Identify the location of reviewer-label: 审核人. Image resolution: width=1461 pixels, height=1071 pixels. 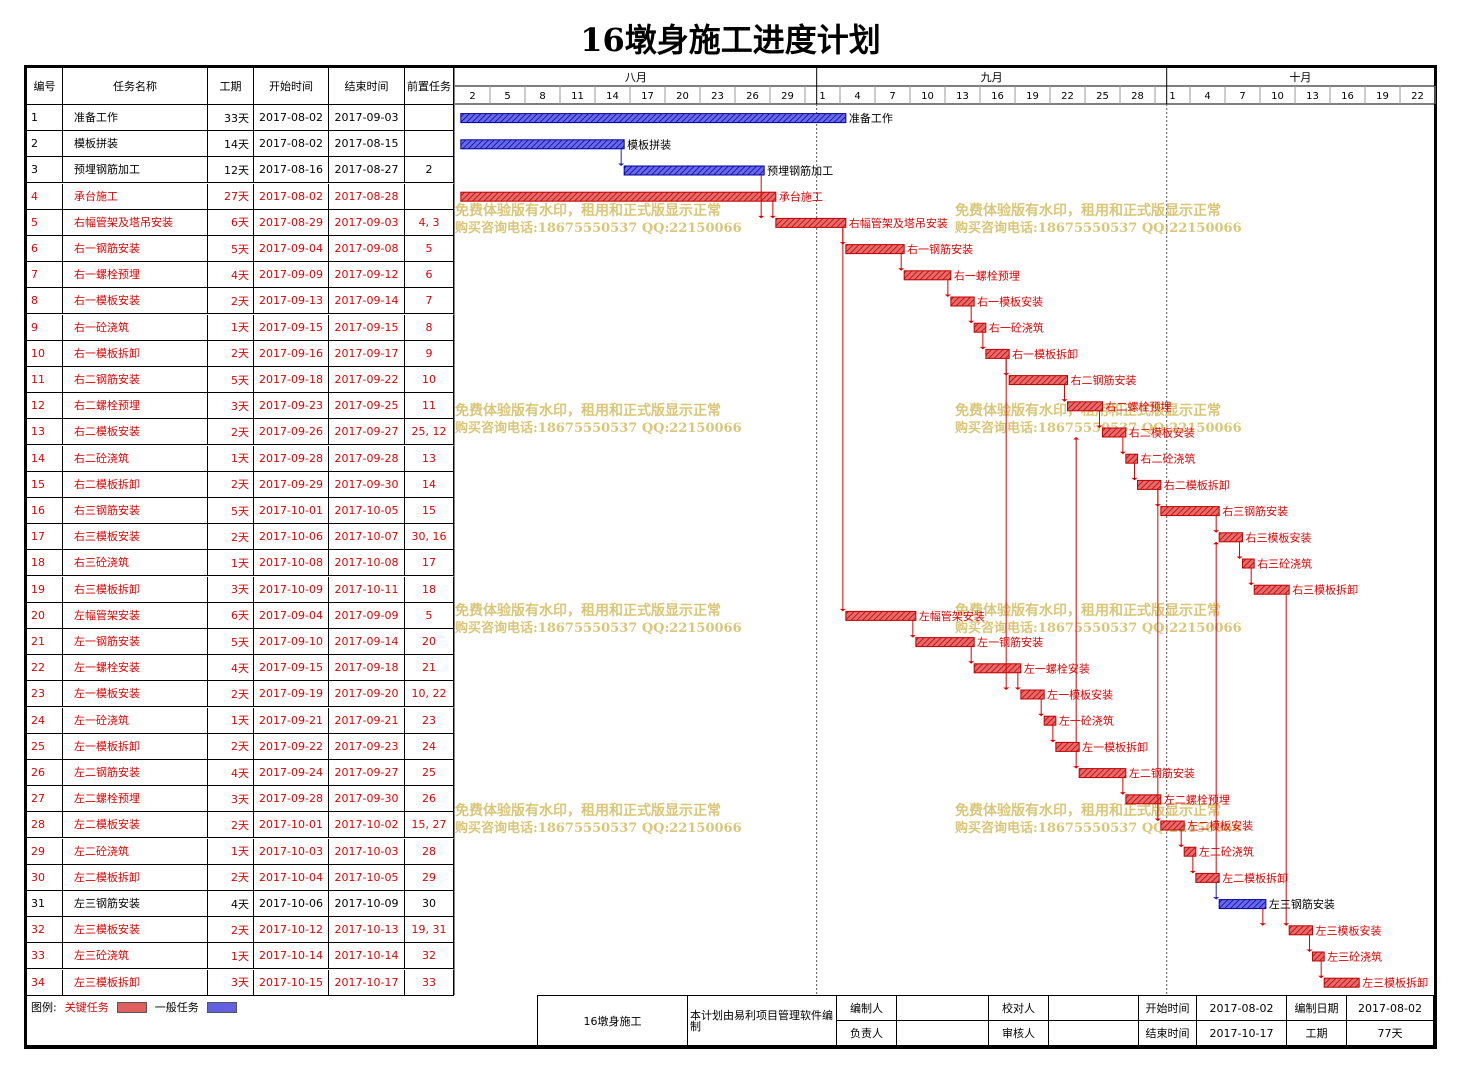
(1019, 1033).